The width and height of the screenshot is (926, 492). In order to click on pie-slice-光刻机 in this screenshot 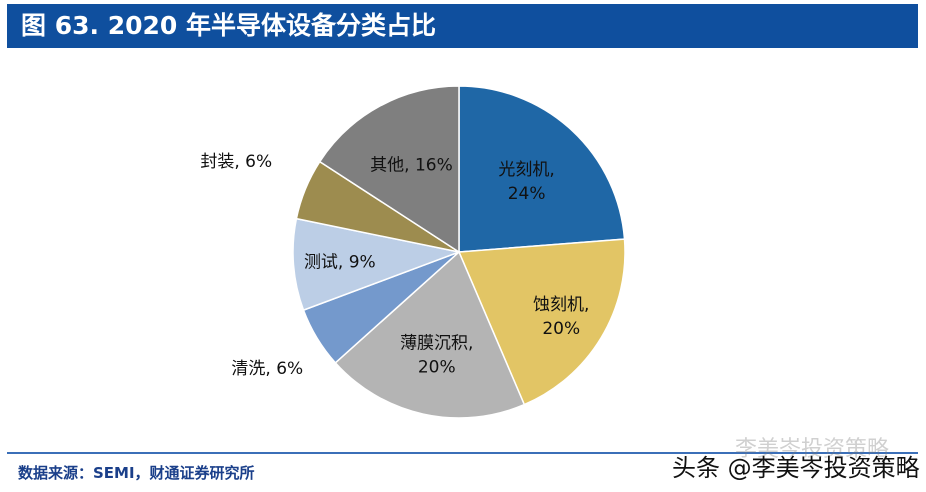, I will do `click(542, 169)`.